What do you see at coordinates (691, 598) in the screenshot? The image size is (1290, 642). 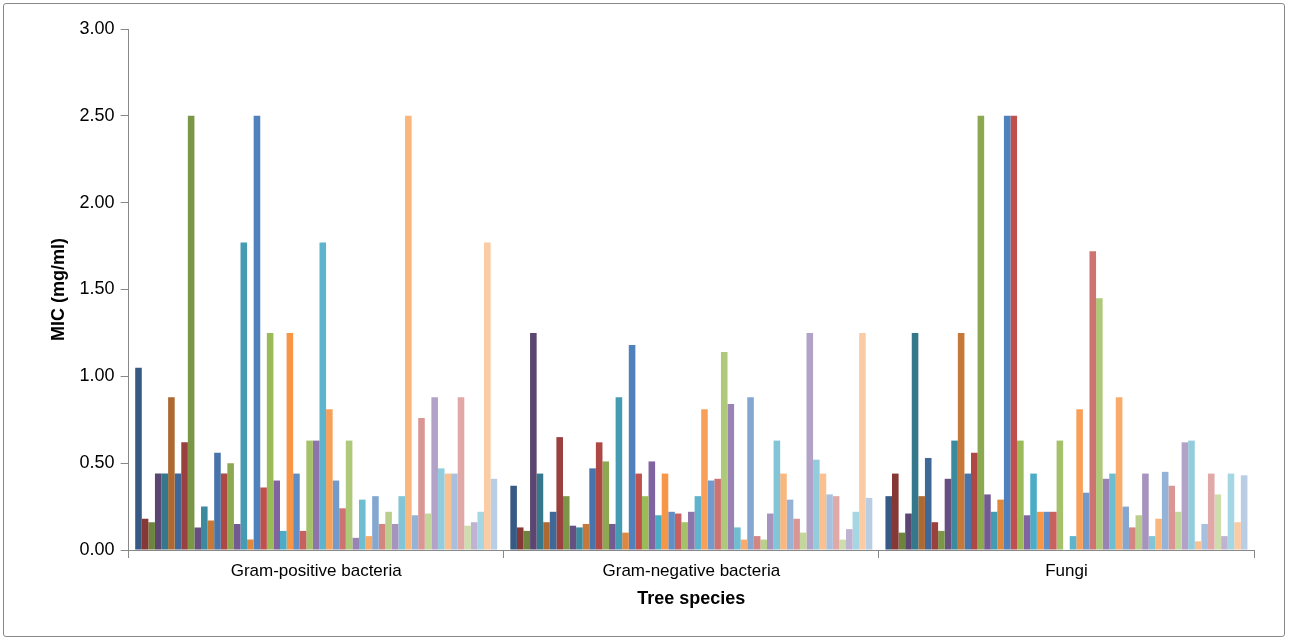 I see `x-axis-title: Tree species` at bounding box center [691, 598].